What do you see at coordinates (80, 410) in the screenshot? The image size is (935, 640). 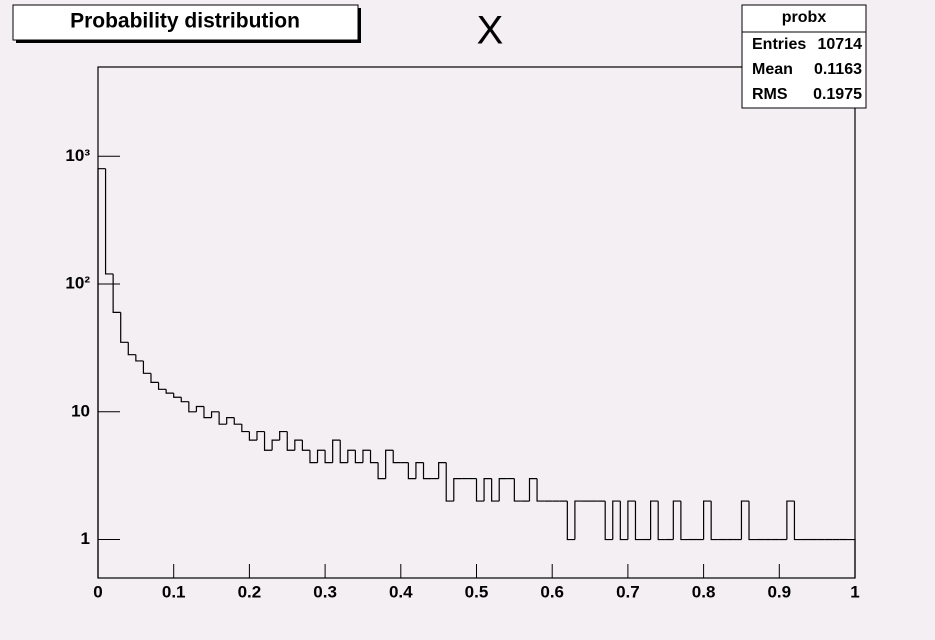 I see `y-tick-label: 10` at bounding box center [80, 410].